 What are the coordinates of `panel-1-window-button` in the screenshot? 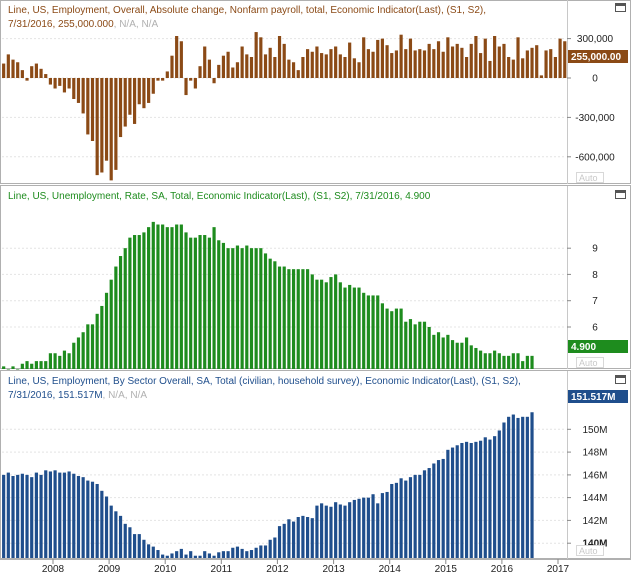 It's located at (620, 7).